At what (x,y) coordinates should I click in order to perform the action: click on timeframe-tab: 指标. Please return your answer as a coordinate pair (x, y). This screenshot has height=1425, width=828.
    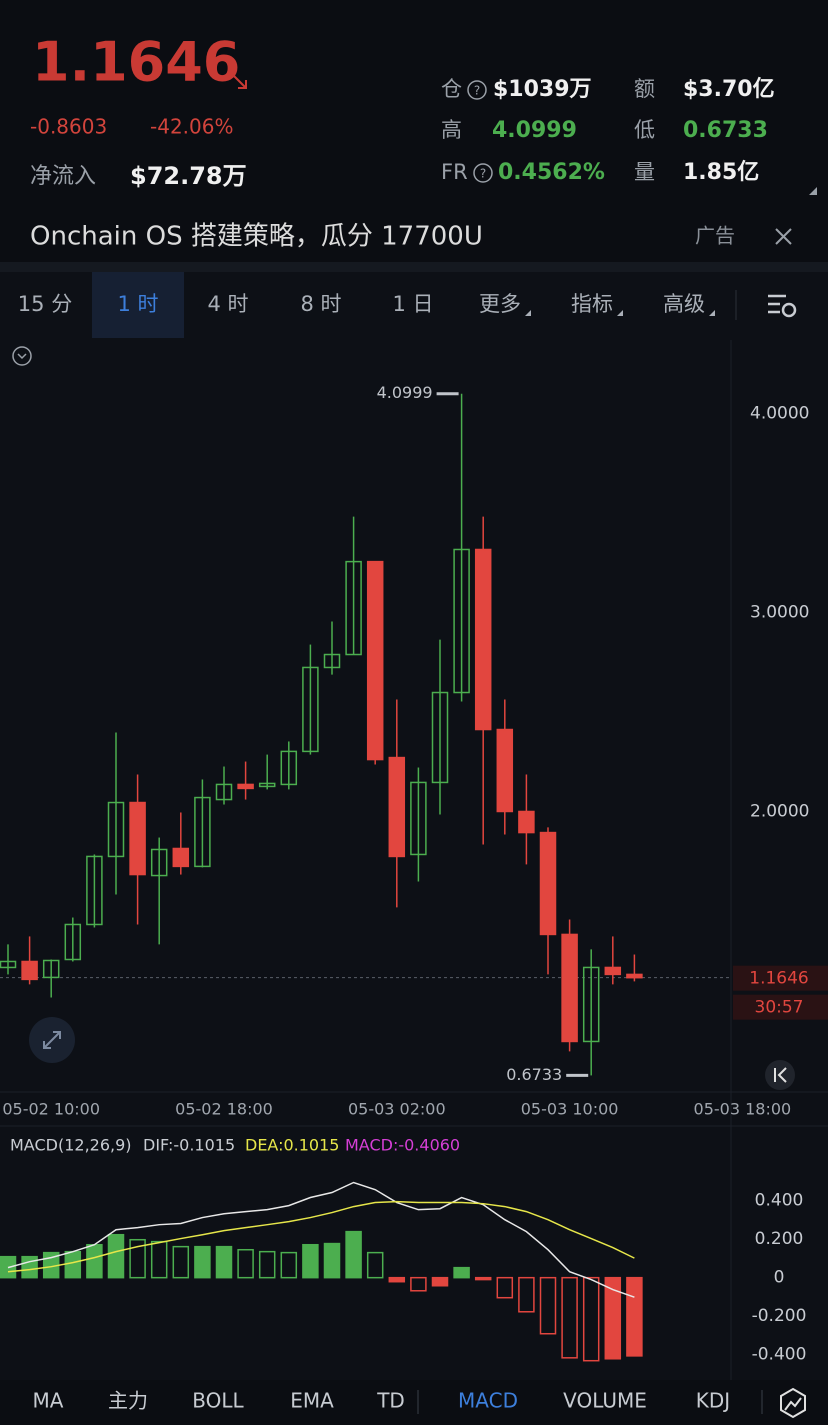
    Looking at the image, I should click on (592, 304).